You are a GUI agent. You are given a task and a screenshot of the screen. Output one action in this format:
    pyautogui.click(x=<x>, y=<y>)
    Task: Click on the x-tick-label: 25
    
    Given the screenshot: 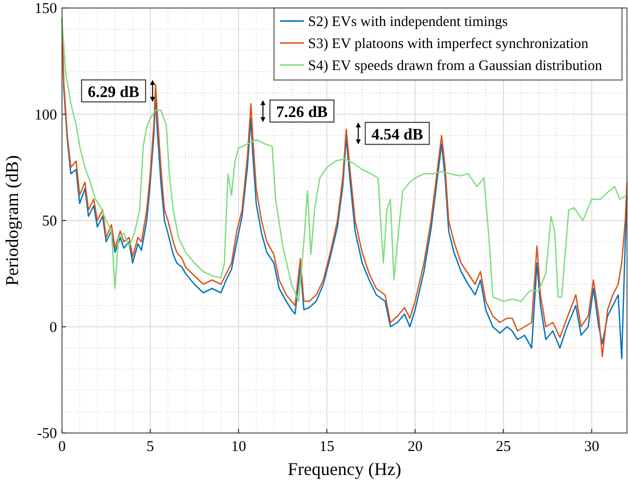 What is the action you would take?
    pyautogui.click(x=503, y=447)
    